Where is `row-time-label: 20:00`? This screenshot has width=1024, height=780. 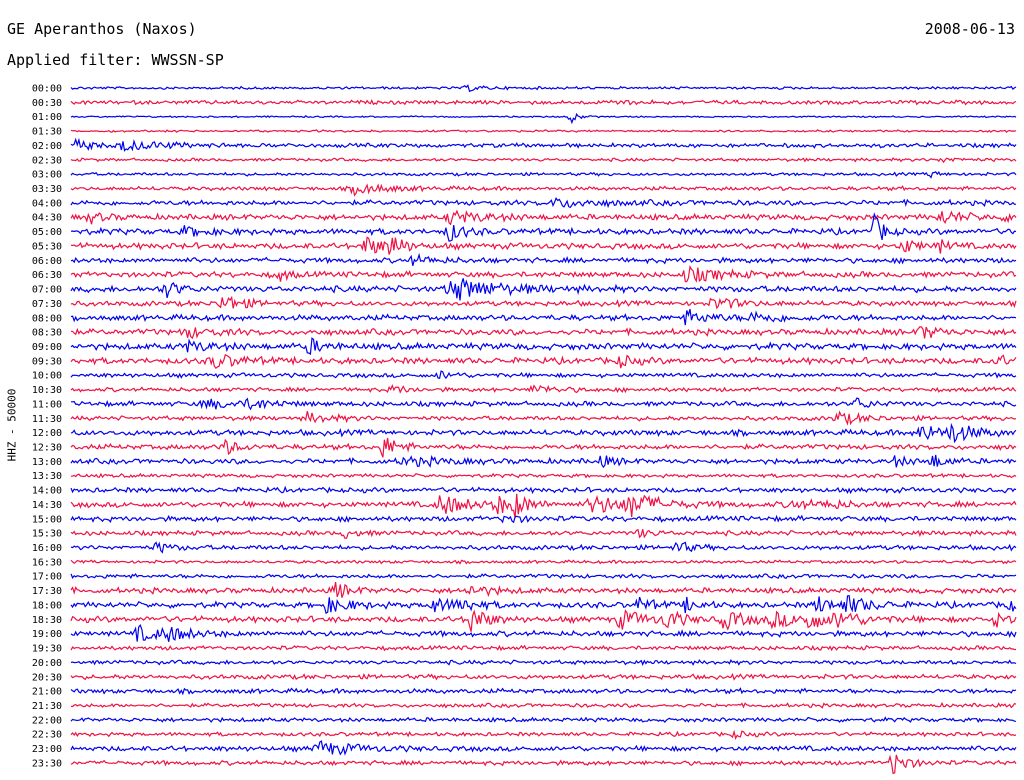 row-time-label: 20:00 is located at coordinates (47, 663).